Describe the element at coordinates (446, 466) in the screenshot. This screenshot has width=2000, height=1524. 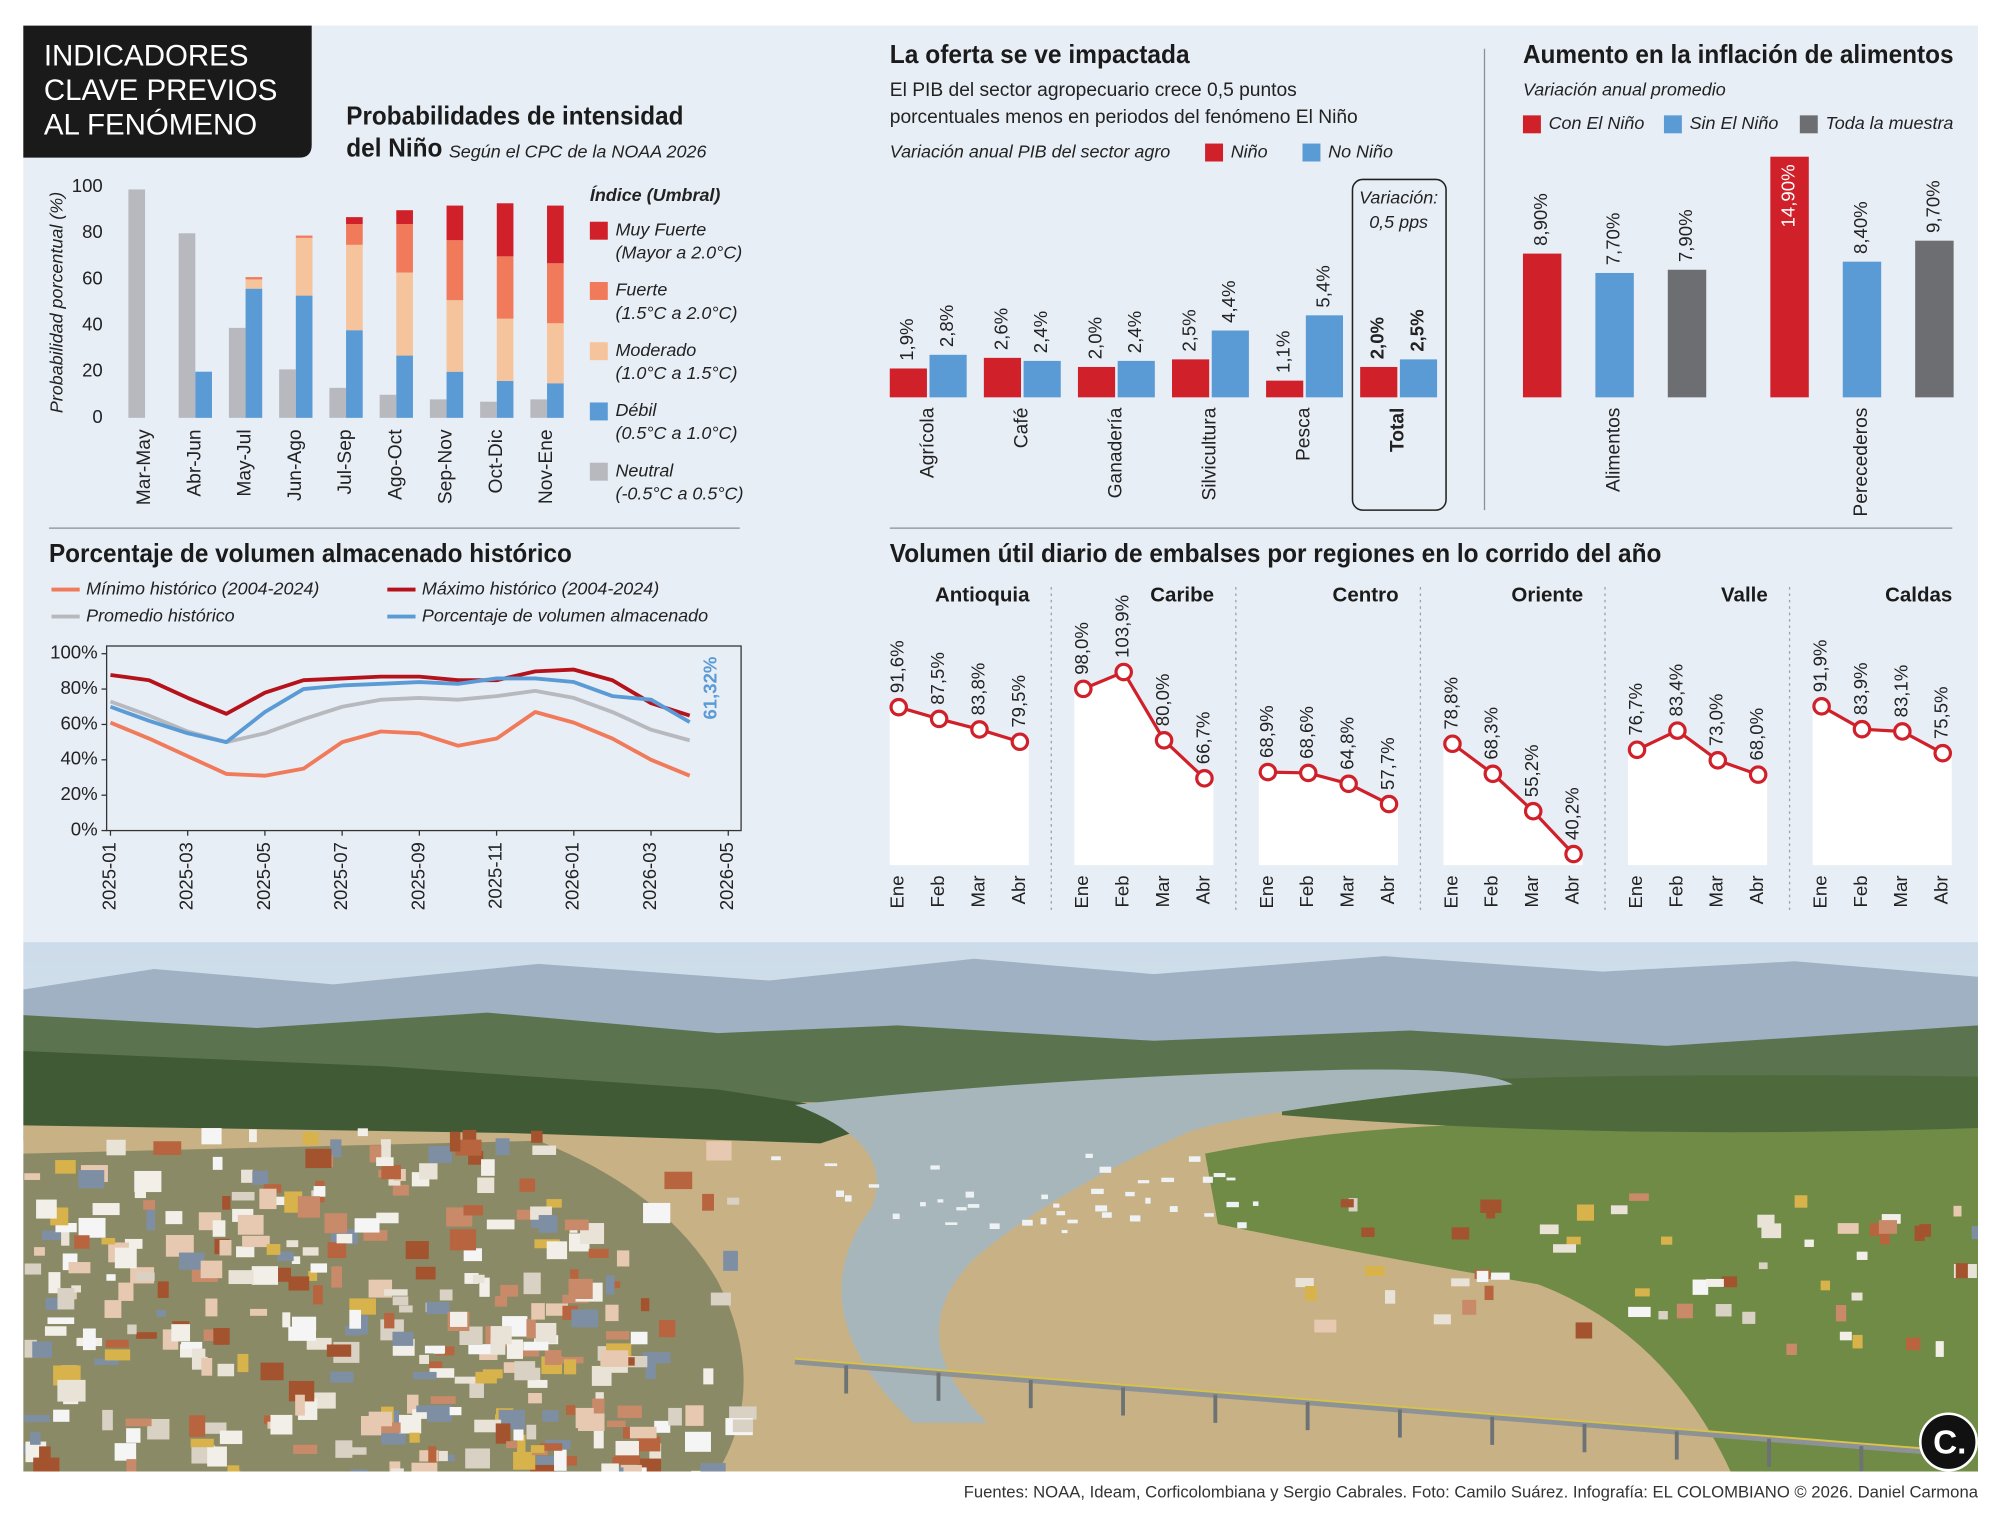
I see `x-tick-label: Sep-Nov` at that location.